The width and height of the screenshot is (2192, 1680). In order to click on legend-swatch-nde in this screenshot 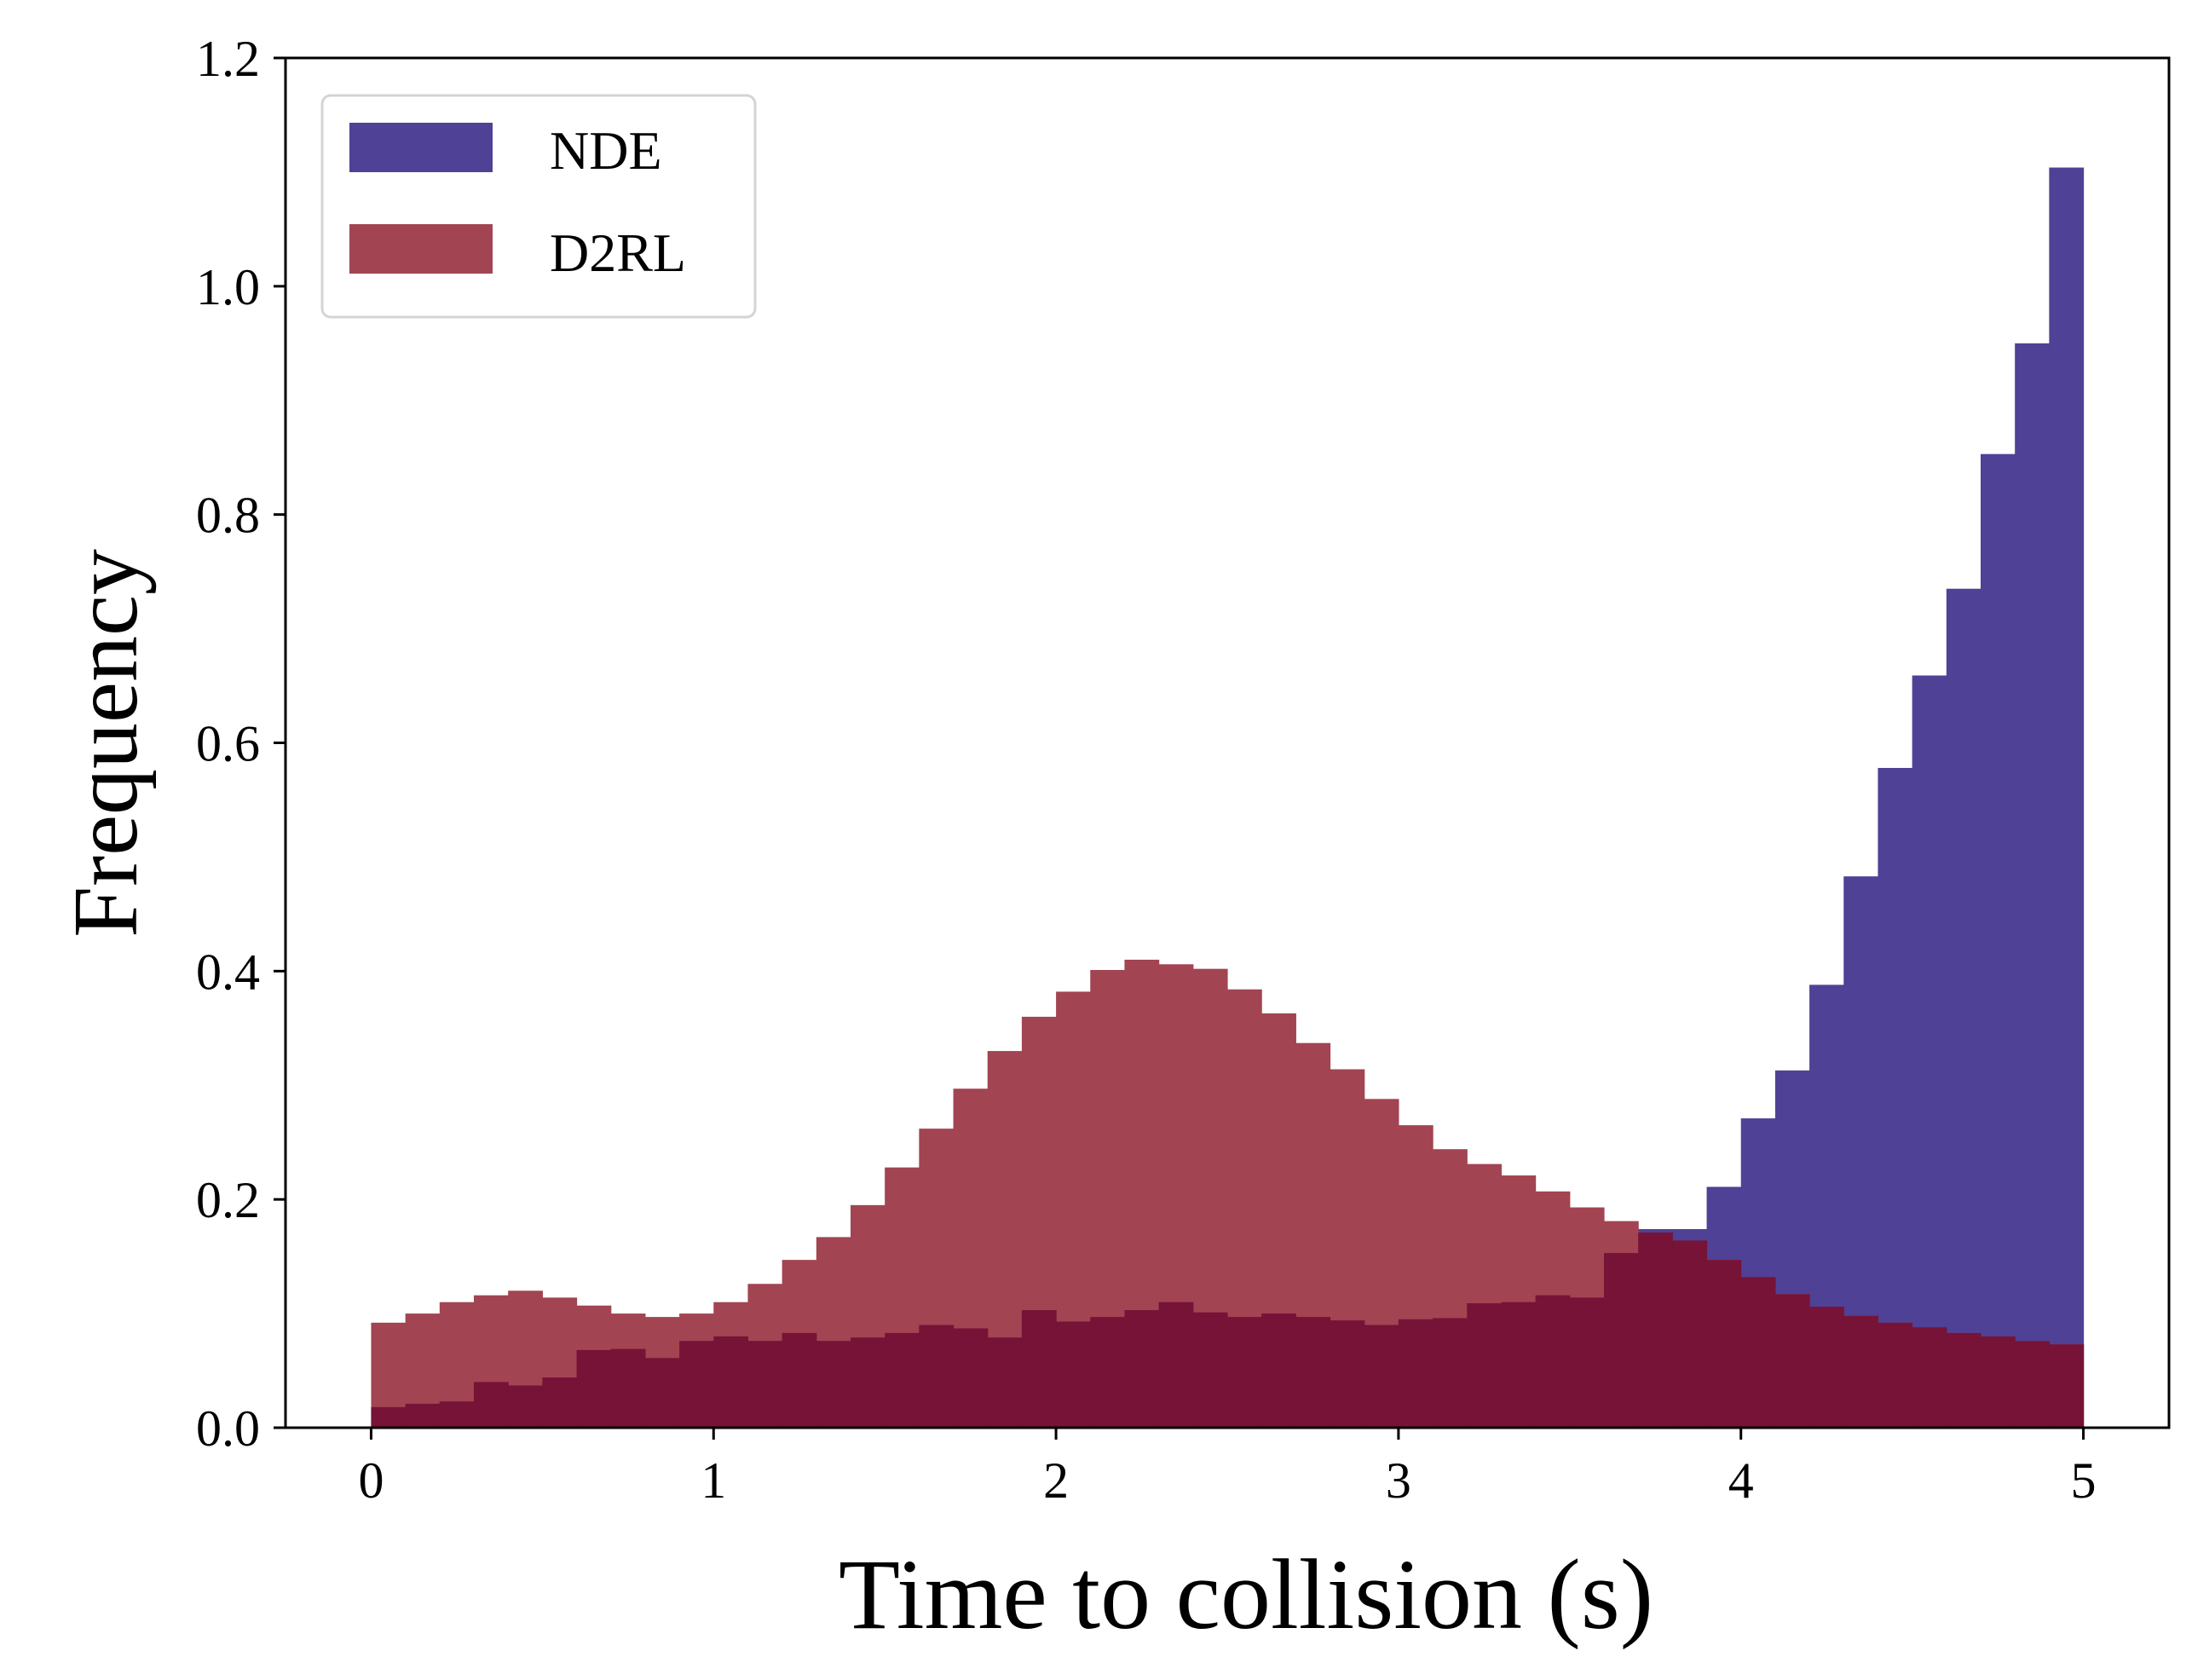, I will do `click(421, 147)`.